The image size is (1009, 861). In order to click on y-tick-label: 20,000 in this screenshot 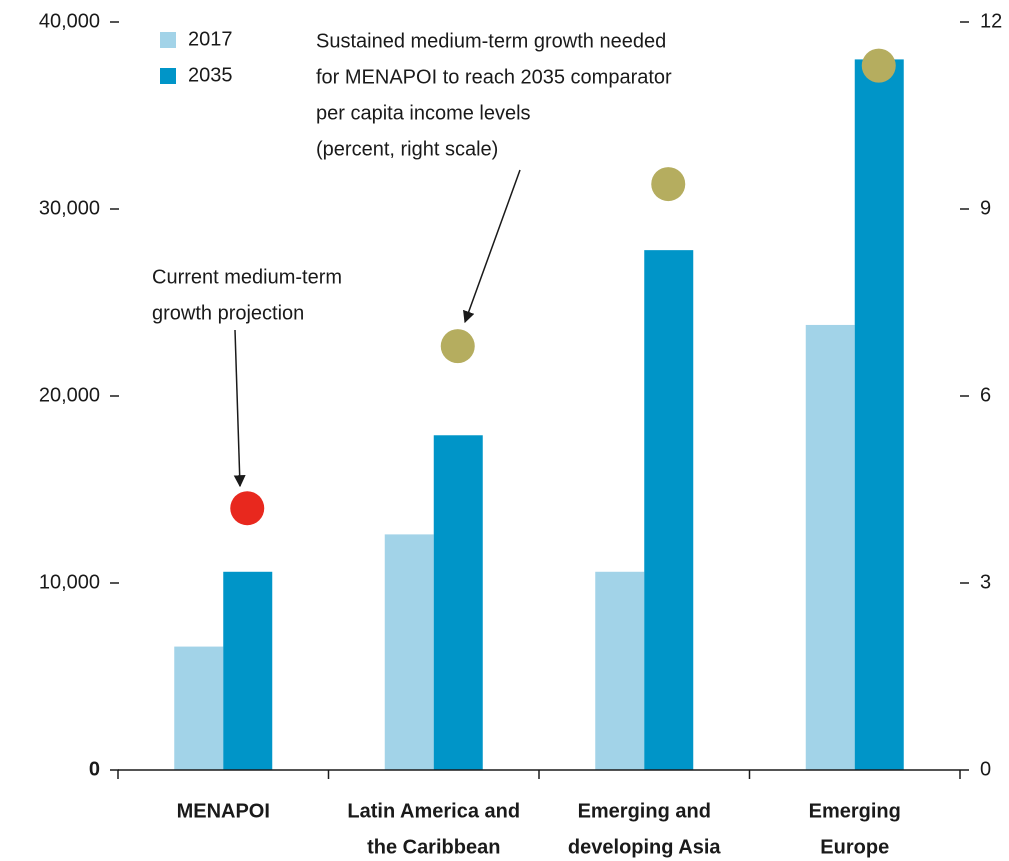, I will do `click(69, 395)`.